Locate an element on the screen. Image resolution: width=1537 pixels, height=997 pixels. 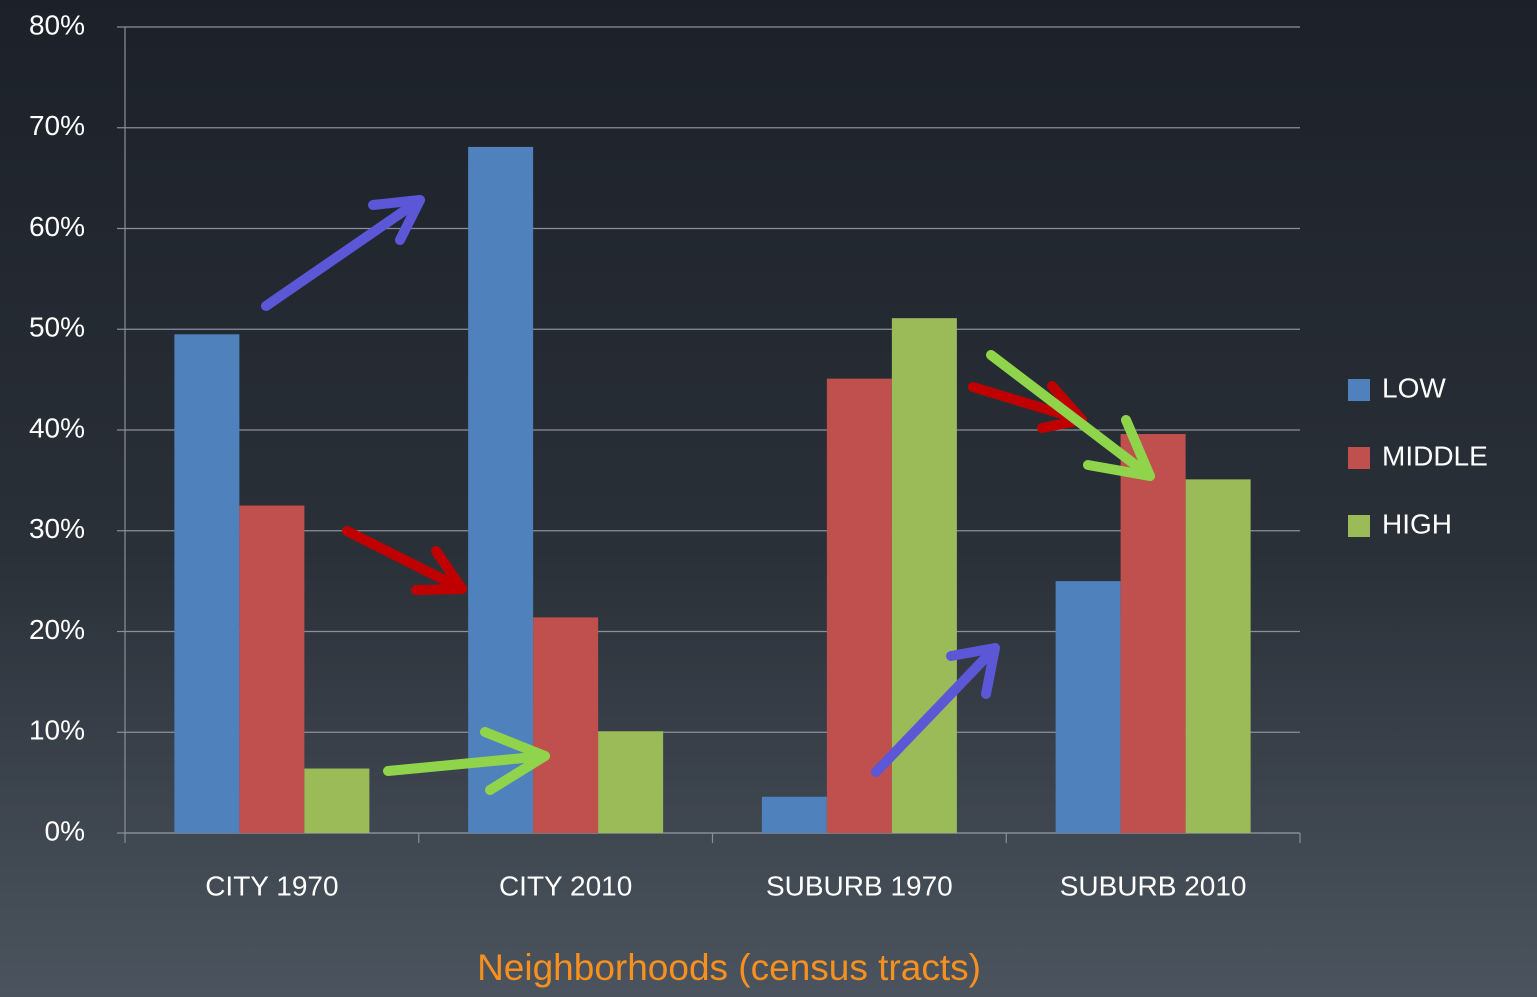
y-tick-label: 80% is located at coordinates (57, 24).